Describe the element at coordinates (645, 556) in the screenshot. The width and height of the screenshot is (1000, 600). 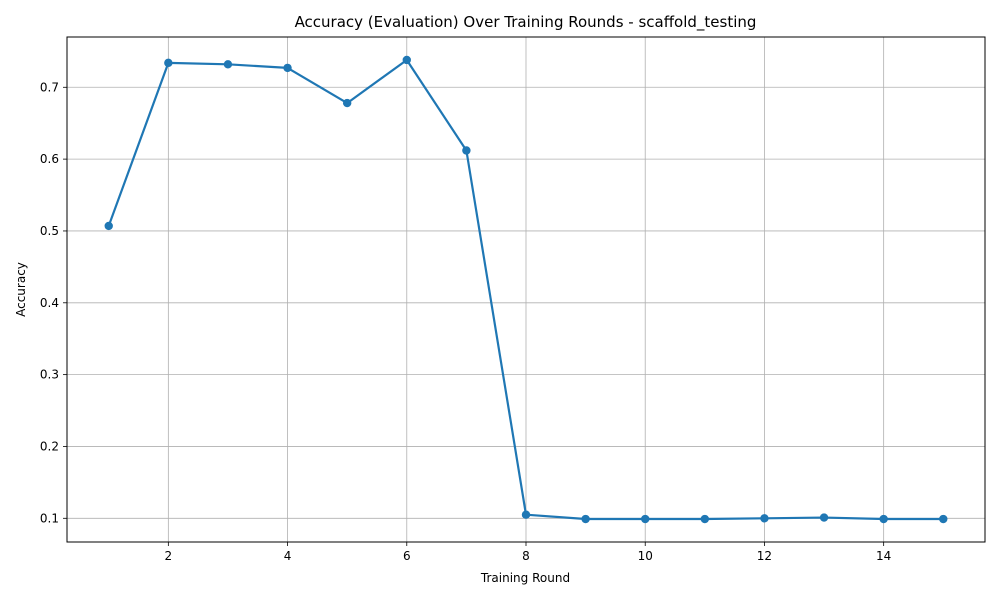
I see `x-tick-label: 10` at that location.